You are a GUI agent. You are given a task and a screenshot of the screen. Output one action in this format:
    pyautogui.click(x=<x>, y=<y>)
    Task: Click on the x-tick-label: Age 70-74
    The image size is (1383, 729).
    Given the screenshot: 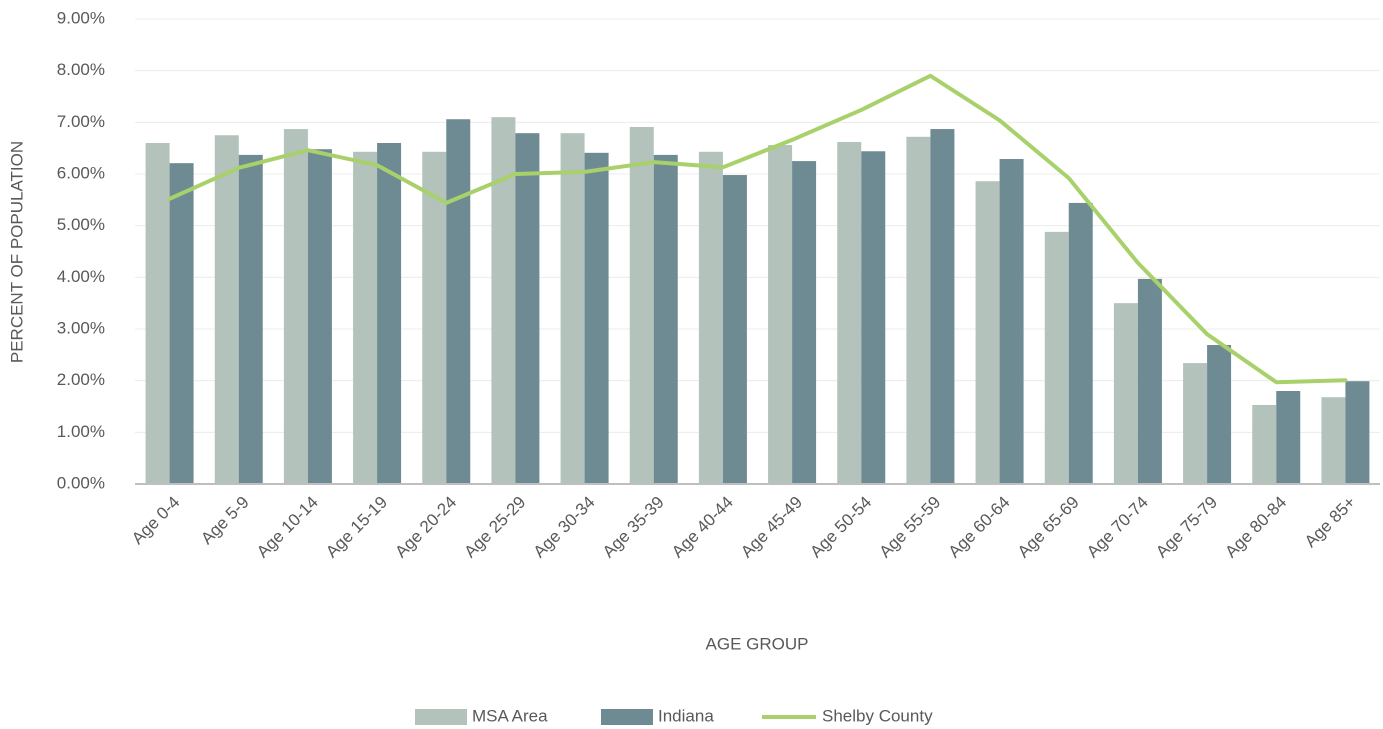 What is the action you would take?
    pyautogui.click(x=1117, y=527)
    